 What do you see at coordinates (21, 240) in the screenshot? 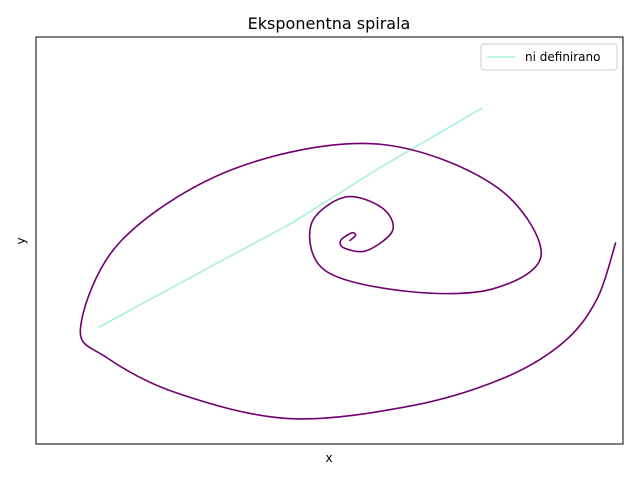
I see `y-axis-label: y` at bounding box center [21, 240].